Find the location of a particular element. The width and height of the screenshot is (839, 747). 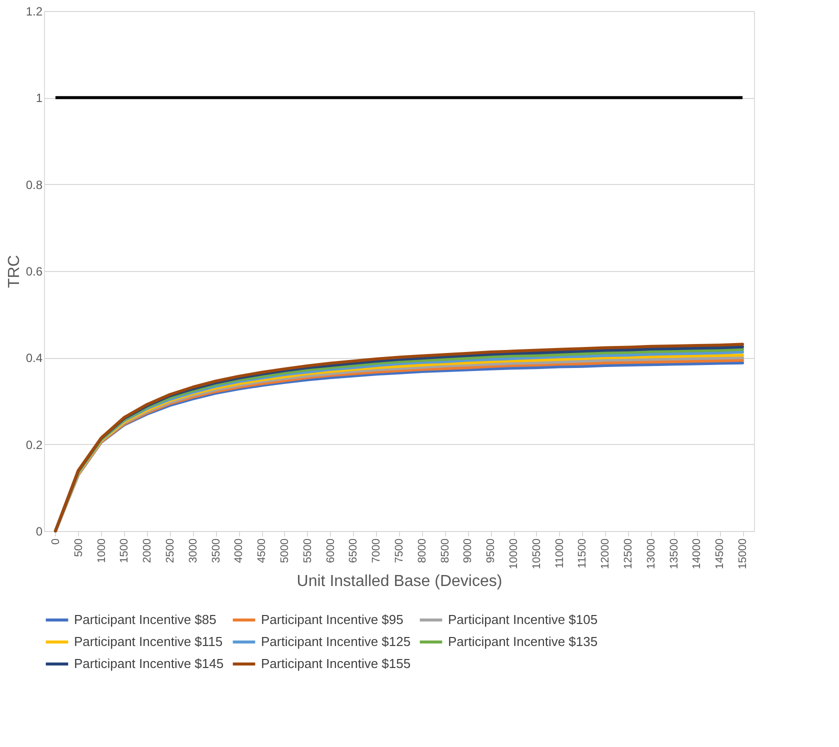

x-tick-label: 9000 is located at coordinates (468, 550).